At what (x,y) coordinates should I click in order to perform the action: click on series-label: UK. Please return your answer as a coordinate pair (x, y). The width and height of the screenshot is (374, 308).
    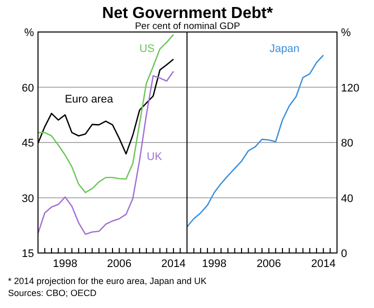
    Looking at the image, I should click on (154, 157).